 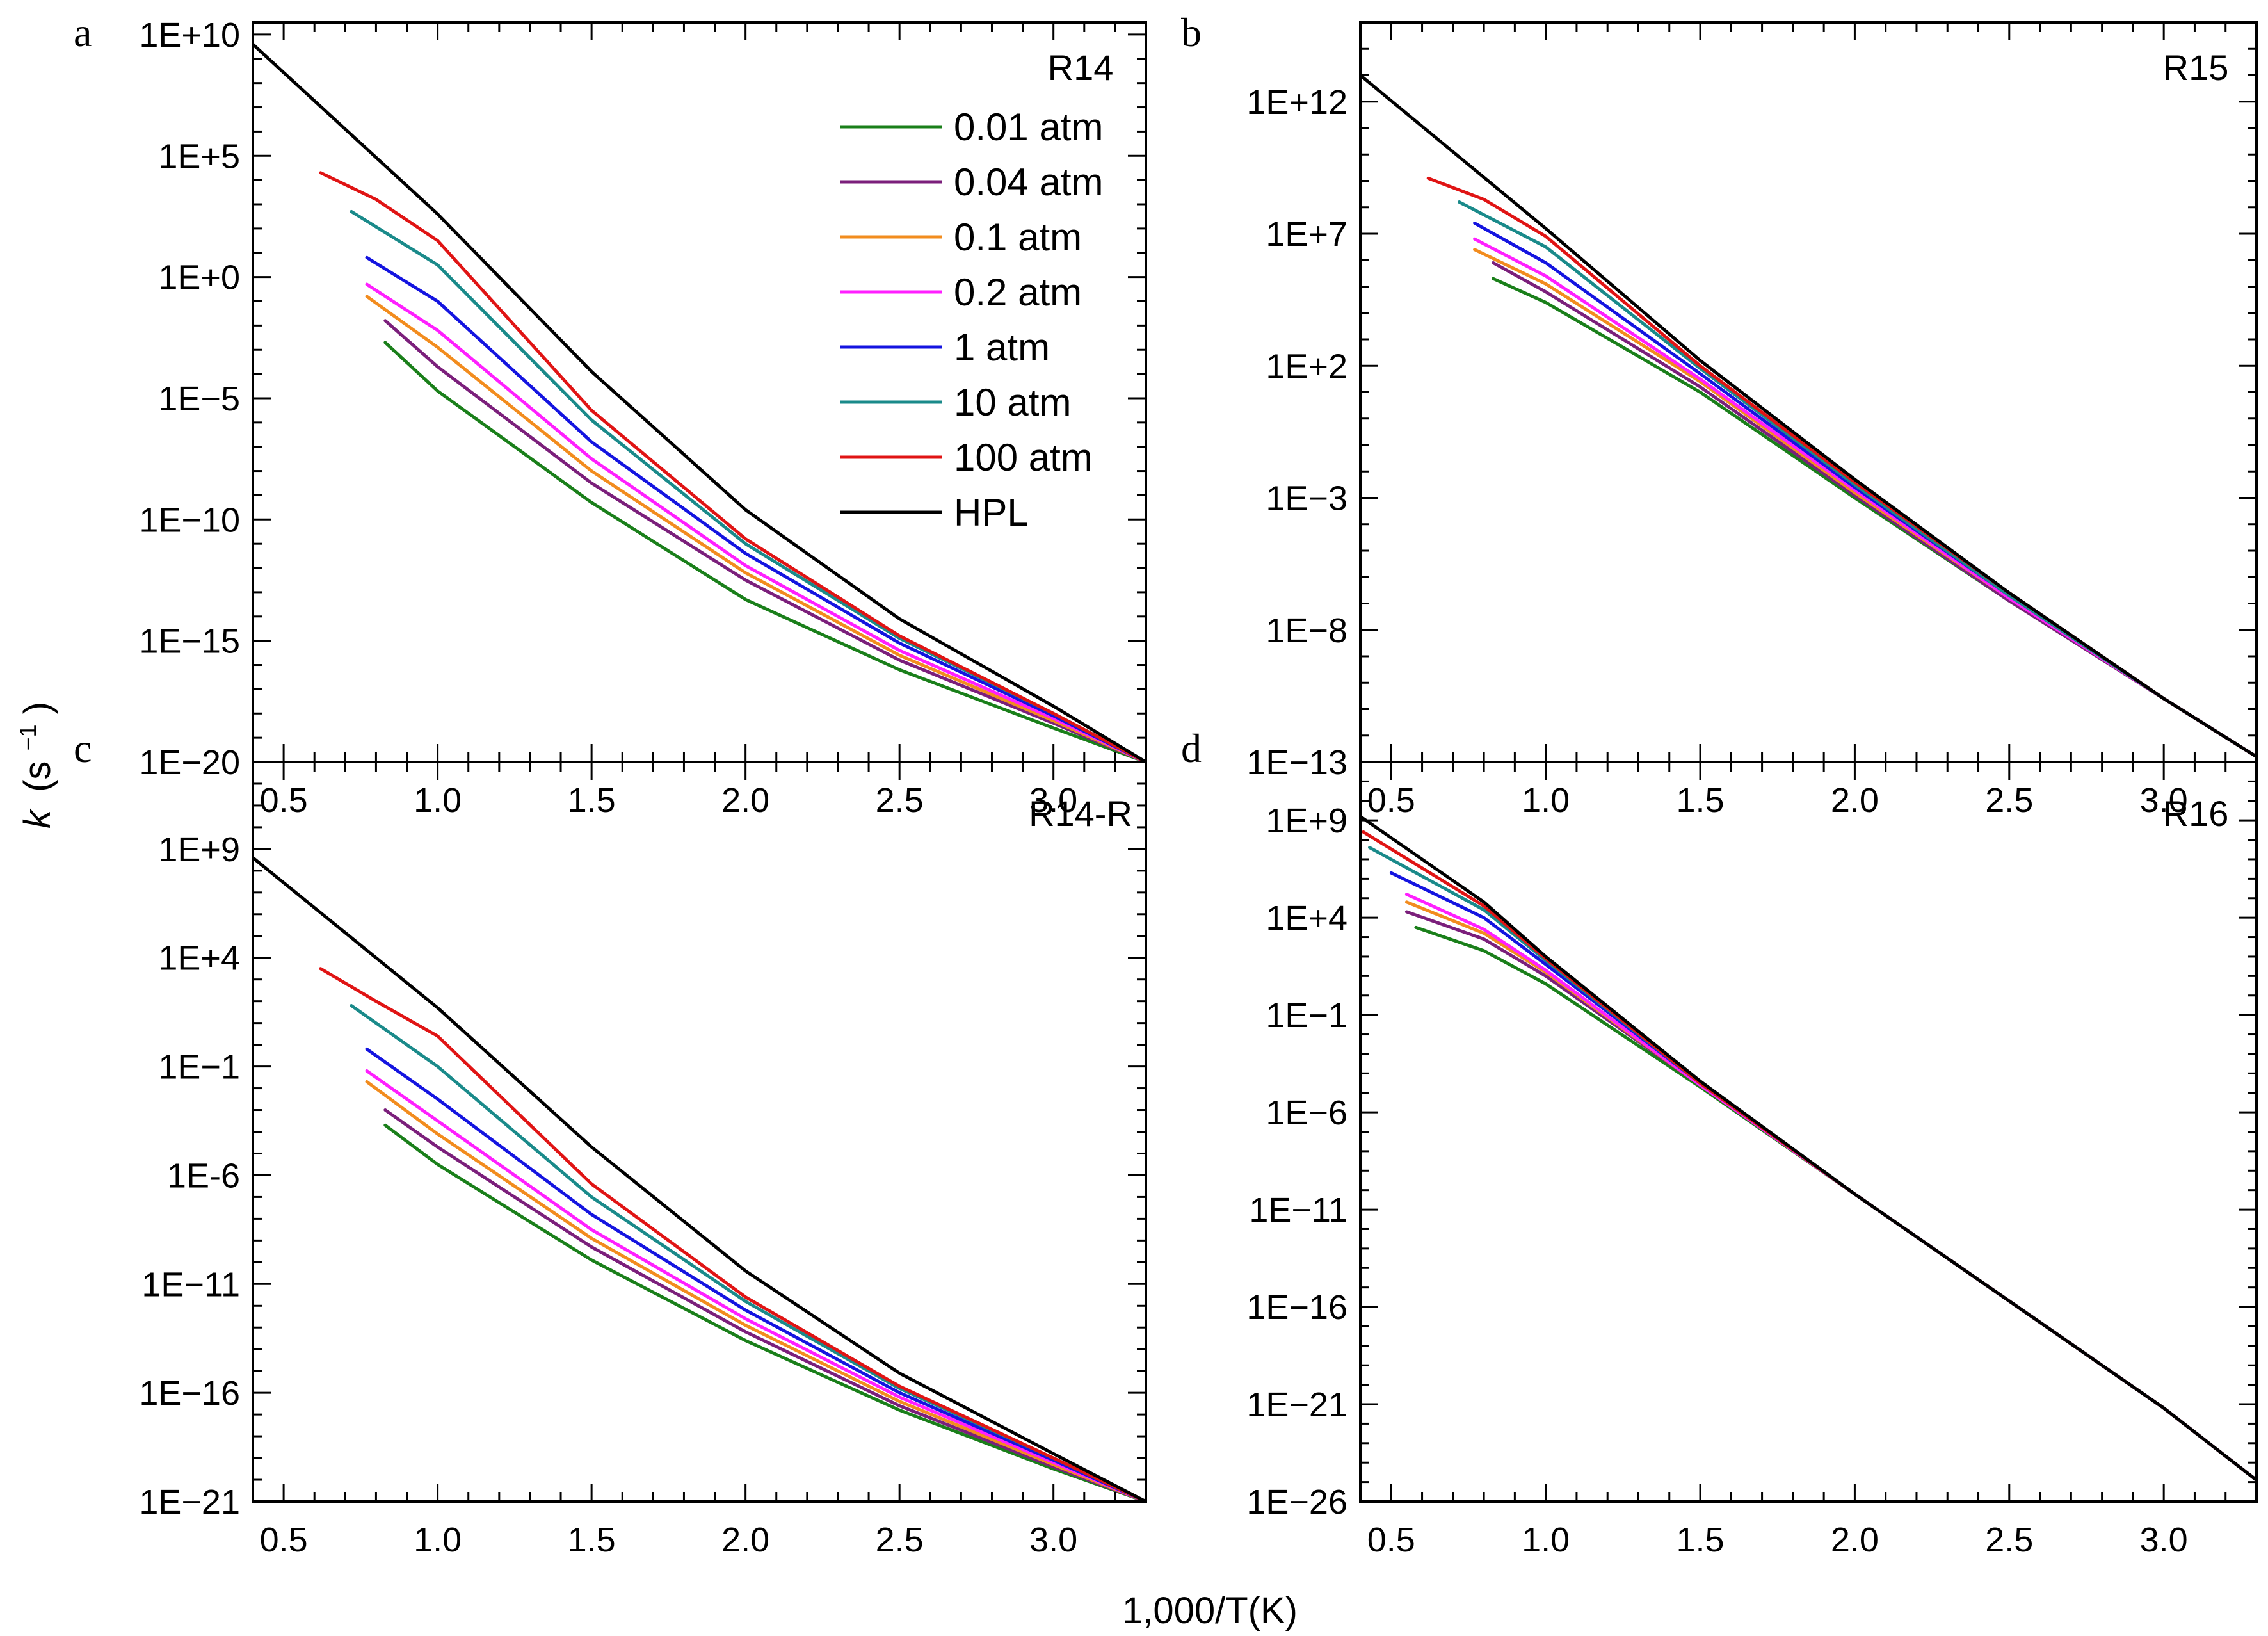 What do you see at coordinates (1210, 1611) in the screenshot?
I see `x-axis-title: 1,000/T(K)` at bounding box center [1210, 1611].